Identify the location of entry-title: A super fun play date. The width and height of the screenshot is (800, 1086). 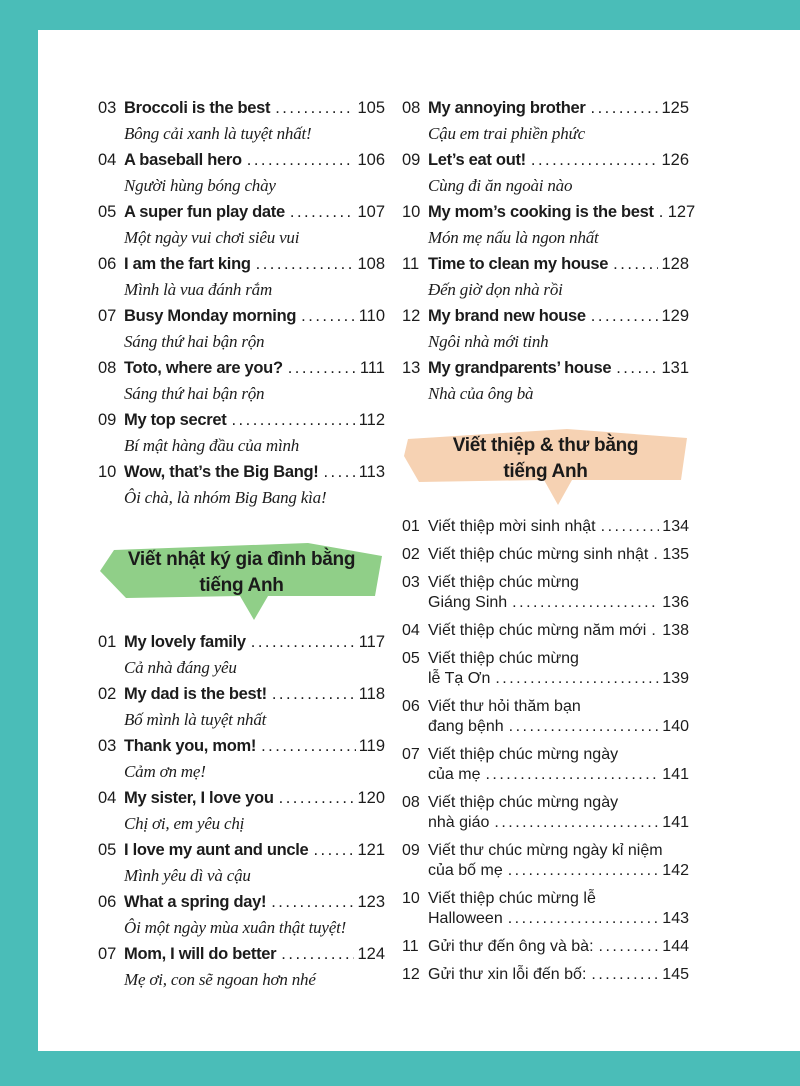
(204, 212).